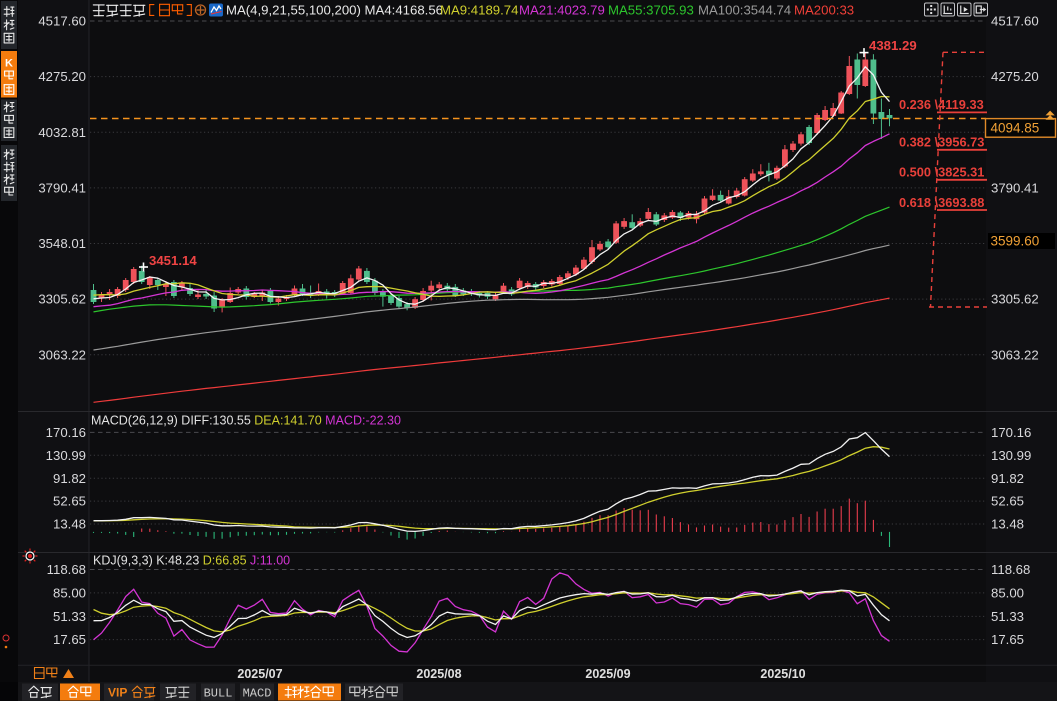  What do you see at coordinates (479, 10) in the screenshot?
I see `svg-text: MA9:4189.74` at bounding box center [479, 10].